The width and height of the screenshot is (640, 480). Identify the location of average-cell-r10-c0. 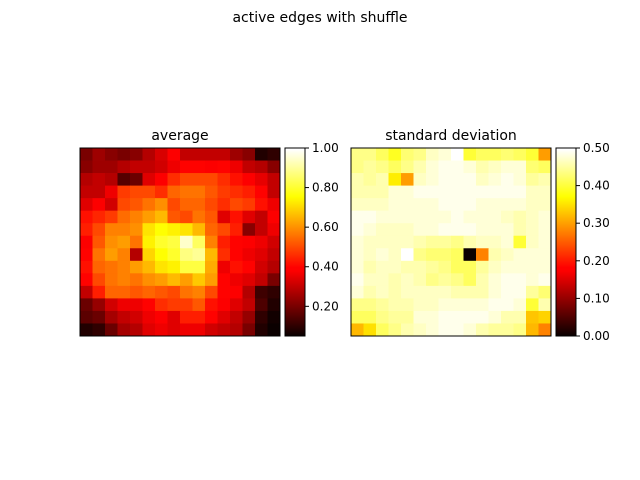
(86, 280).